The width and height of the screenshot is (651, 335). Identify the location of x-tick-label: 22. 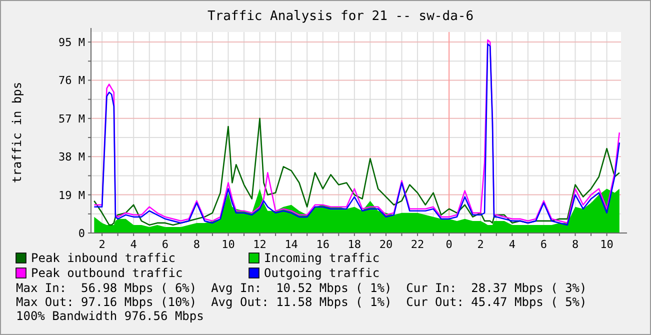
(417, 244).